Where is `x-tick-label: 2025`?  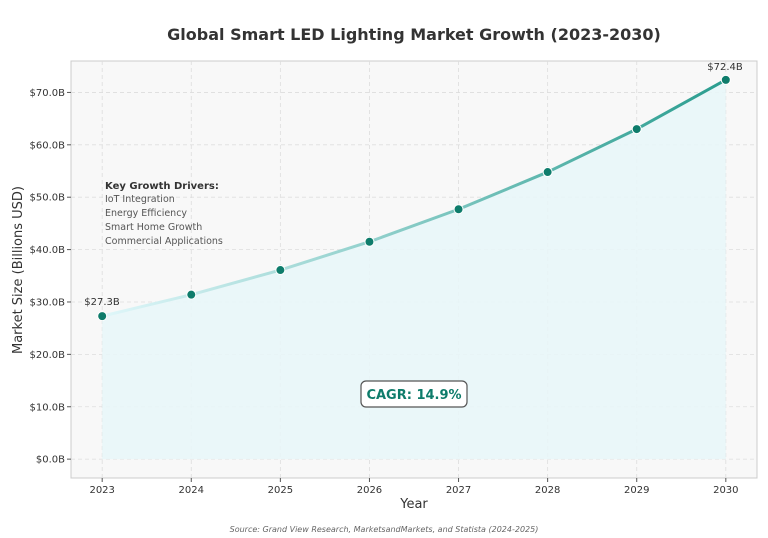 x-tick-label: 2025 is located at coordinates (280, 490).